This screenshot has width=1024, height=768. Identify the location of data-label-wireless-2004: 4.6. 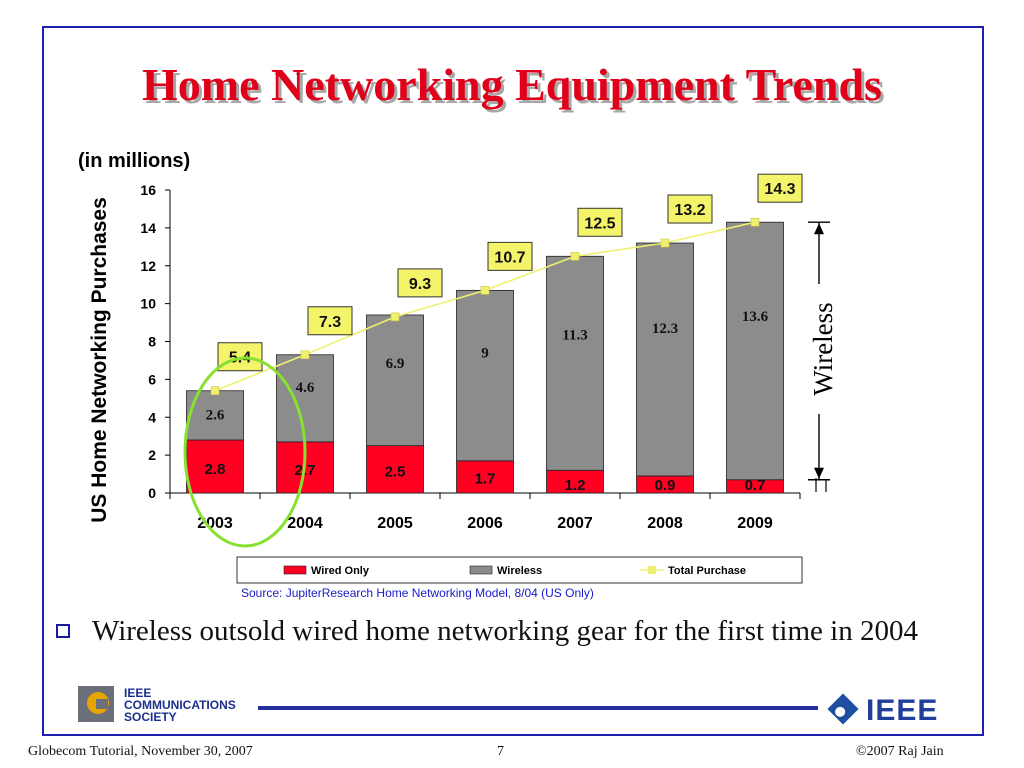
(305, 388).